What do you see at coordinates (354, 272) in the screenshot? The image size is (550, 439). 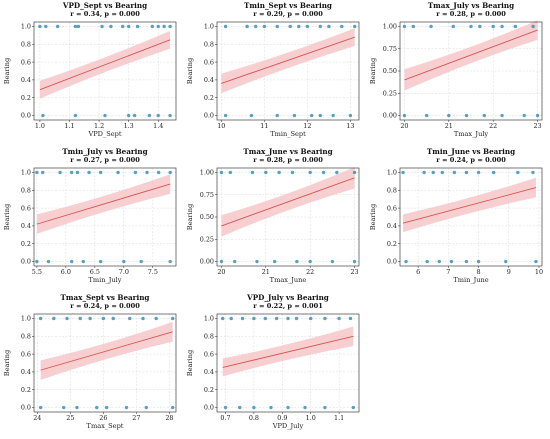 I see `chart-5-xtick-label-3: 23` at bounding box center [354, 272].